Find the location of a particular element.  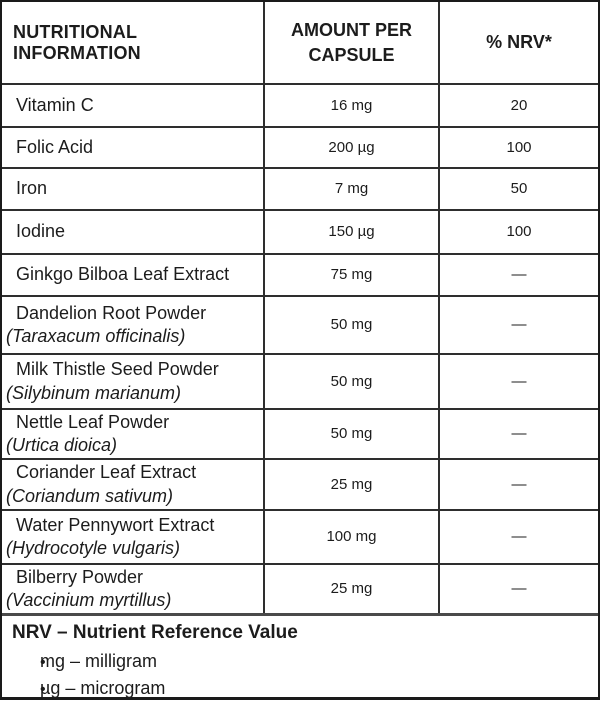

nutrient-name: Nettle Leaf Powder is located at coordinates (93, 421).